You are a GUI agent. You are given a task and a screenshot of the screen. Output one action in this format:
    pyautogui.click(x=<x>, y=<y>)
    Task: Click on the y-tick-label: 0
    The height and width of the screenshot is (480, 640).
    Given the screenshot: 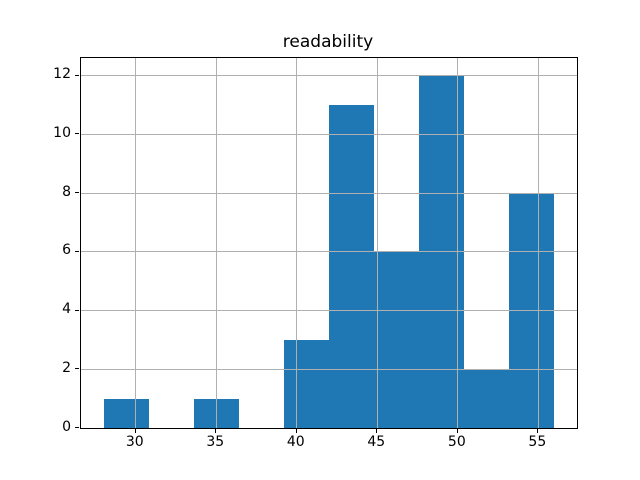 What is the action you would take?
    pyautogui.click(x=66, y=426)
    